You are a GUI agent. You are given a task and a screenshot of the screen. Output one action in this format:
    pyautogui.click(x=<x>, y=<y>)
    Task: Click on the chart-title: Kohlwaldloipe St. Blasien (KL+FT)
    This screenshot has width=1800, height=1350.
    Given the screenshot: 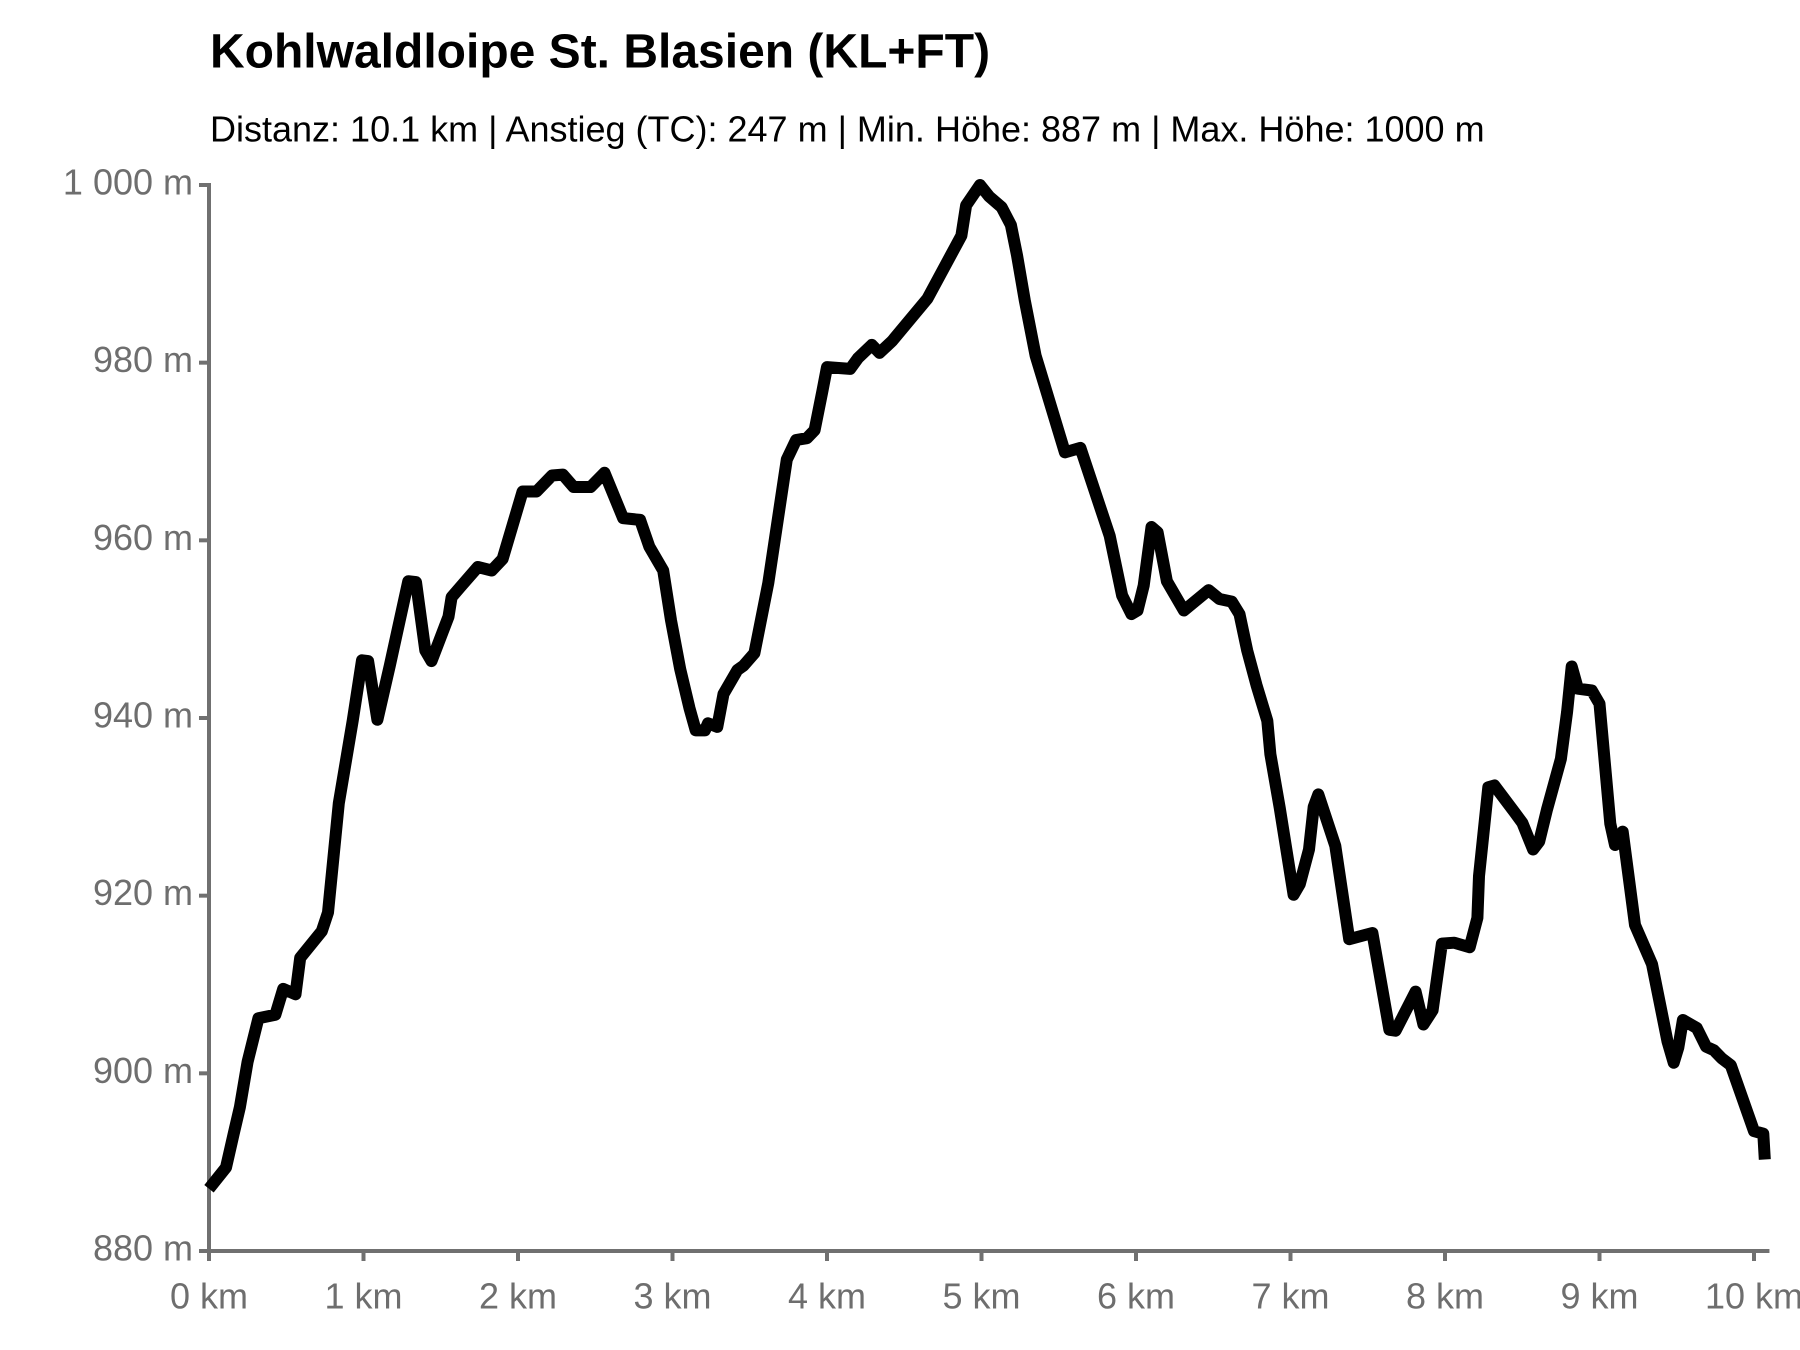 What is the action you would take?
    pyautogui.click(x=600, y=52)
    